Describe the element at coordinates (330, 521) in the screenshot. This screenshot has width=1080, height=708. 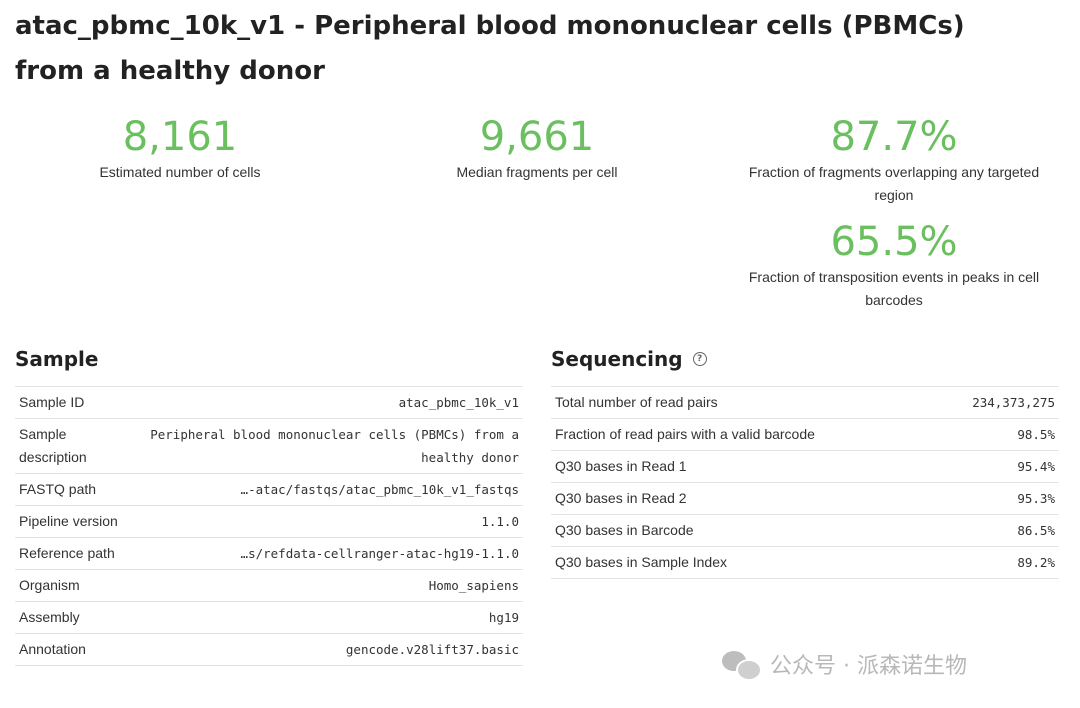
I see `row-value: 1.1.0` at that location.